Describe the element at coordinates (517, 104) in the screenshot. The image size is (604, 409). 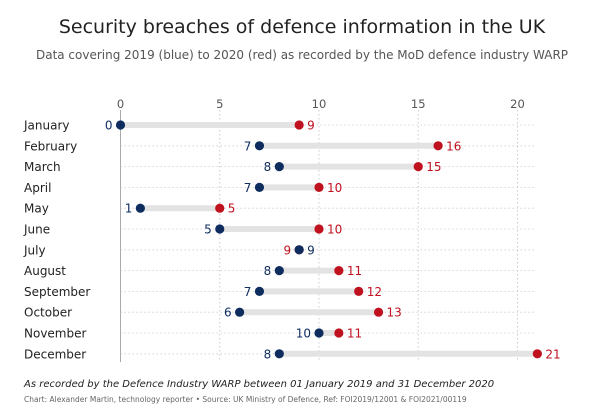
I see `x-tick-label: 20` at that location.